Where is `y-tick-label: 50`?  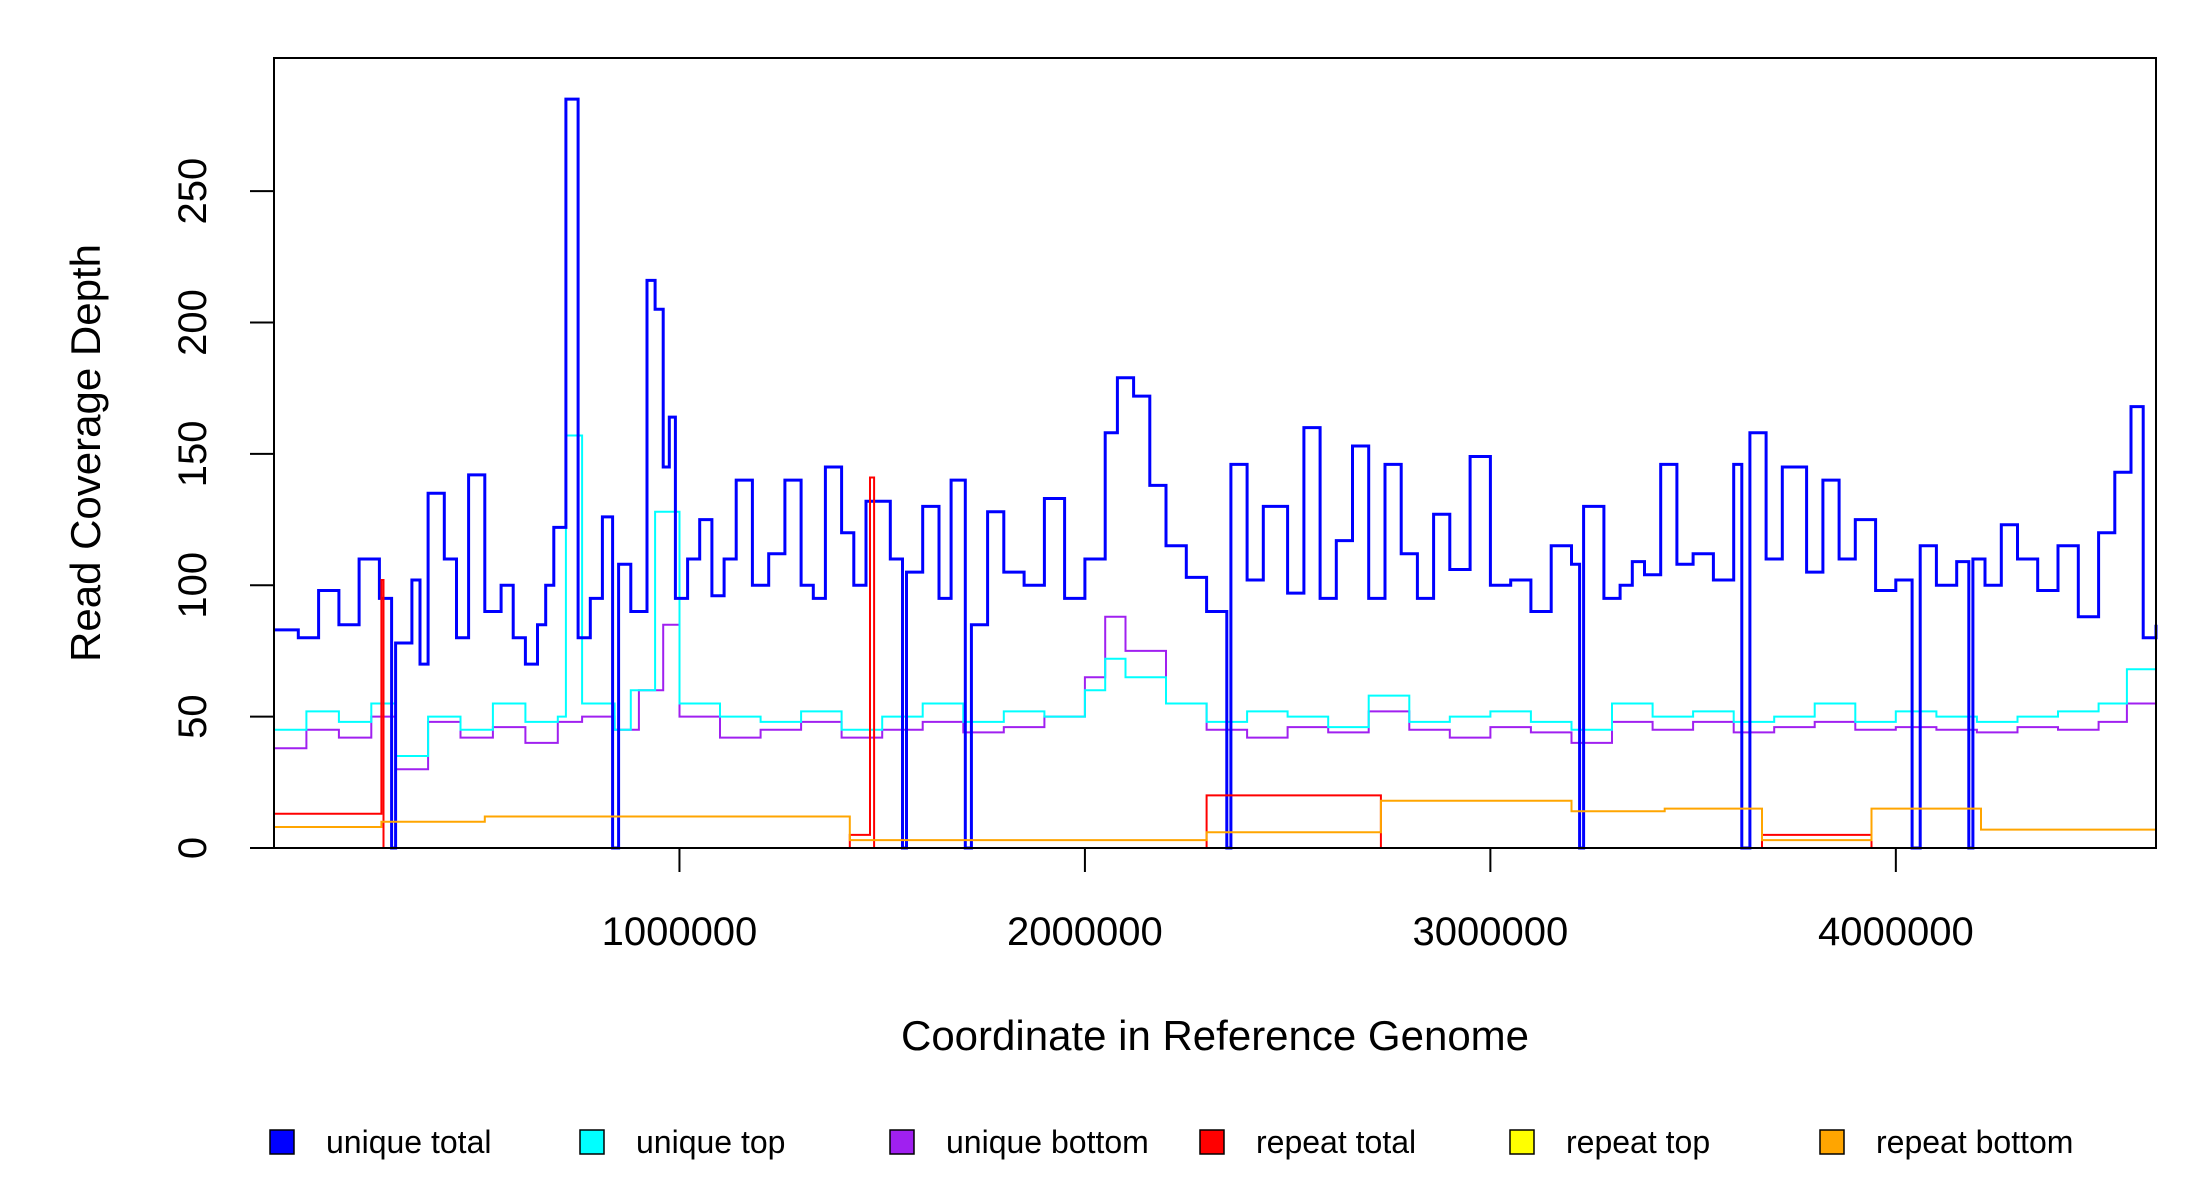
y-tick-label: 50 is located at coordinates (193, 716).